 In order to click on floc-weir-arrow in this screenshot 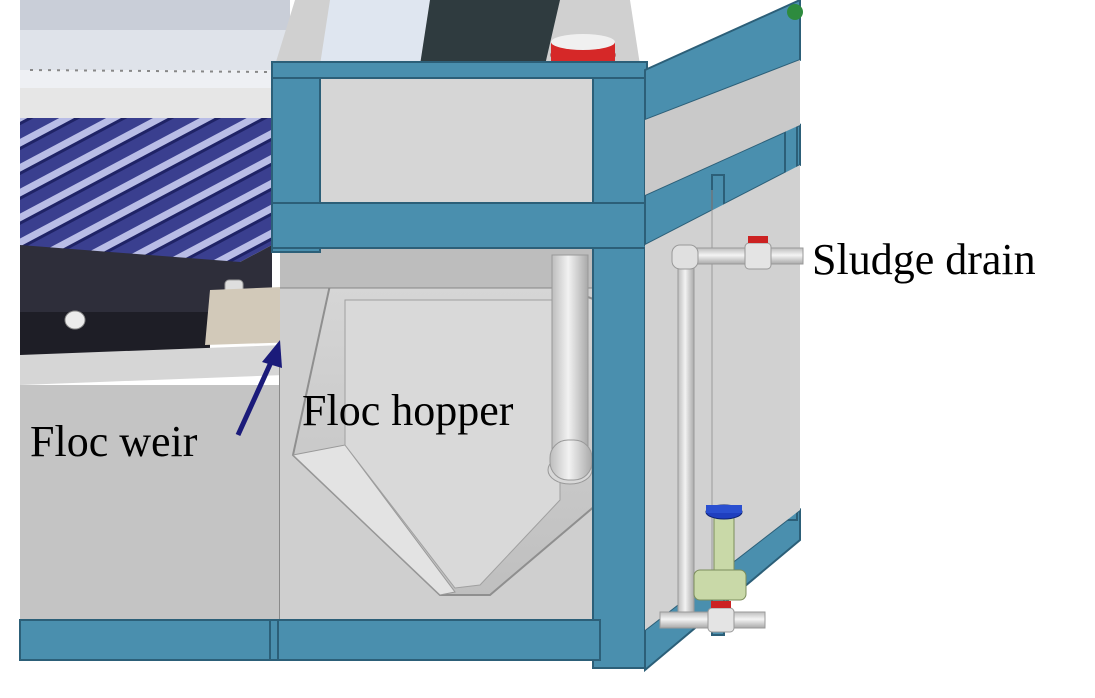, I will do `click(258, 388)`.